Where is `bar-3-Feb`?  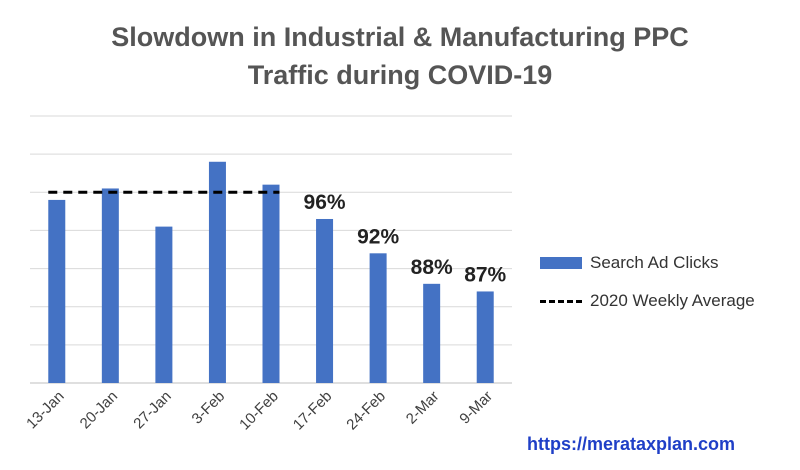 bar-3-Feb is located at coordinates (217, 272).